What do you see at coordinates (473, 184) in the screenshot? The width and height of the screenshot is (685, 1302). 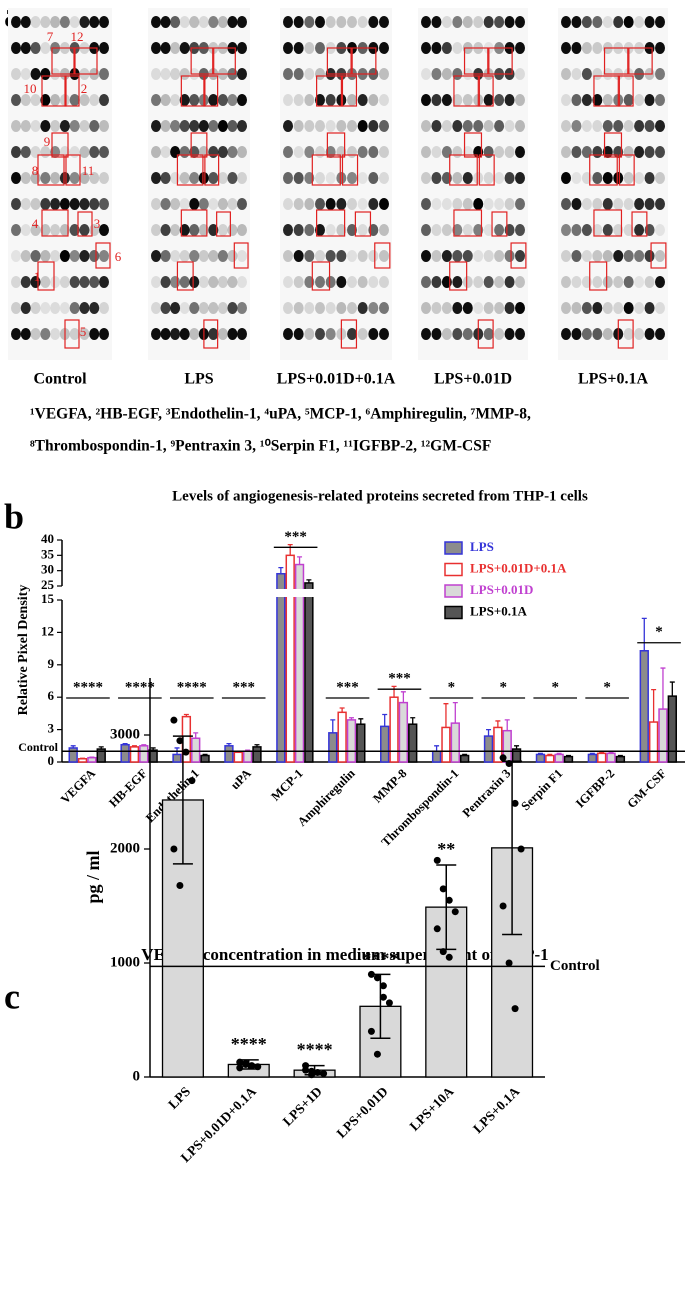 I see `membrane` at bounding box center [473, 184].